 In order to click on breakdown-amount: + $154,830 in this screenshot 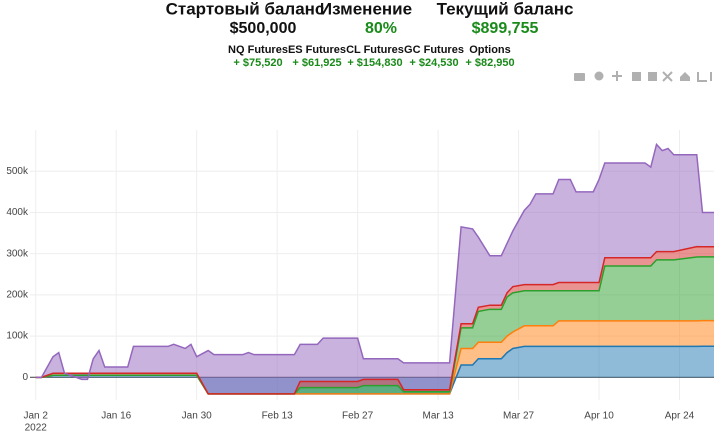, I will do `click(374, 63)`.